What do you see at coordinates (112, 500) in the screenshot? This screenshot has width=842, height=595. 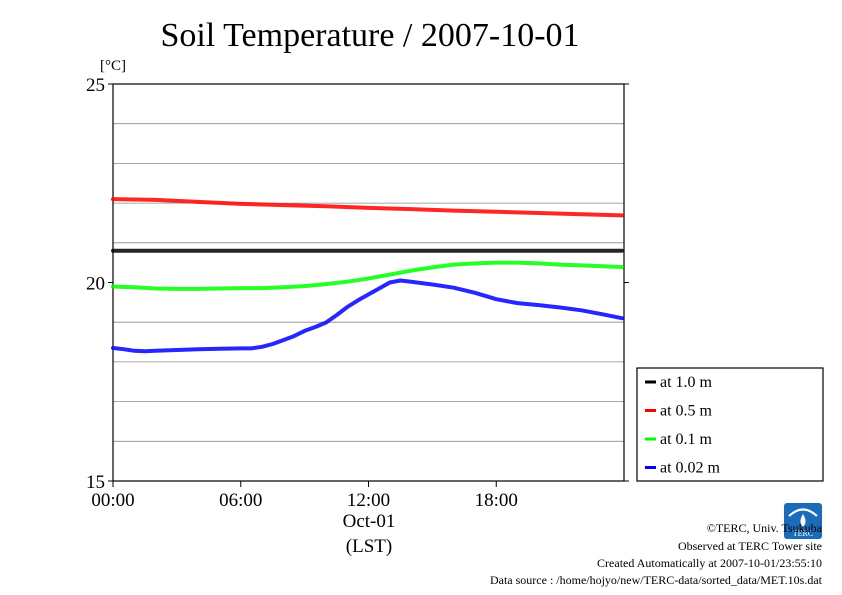 I see `x-tick-label: 00:00` at bounding box center [112, 500].